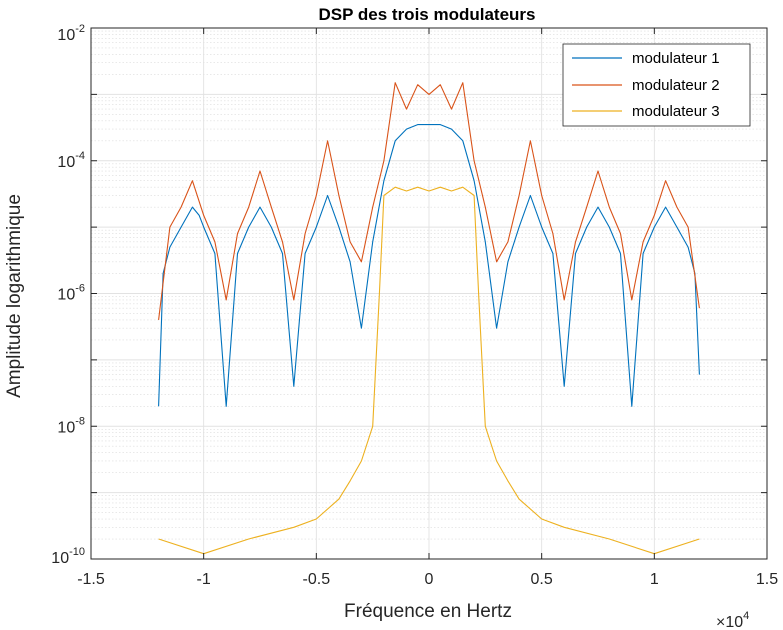  I want to click on x-tick-label: -0.5, so click(317, 579).